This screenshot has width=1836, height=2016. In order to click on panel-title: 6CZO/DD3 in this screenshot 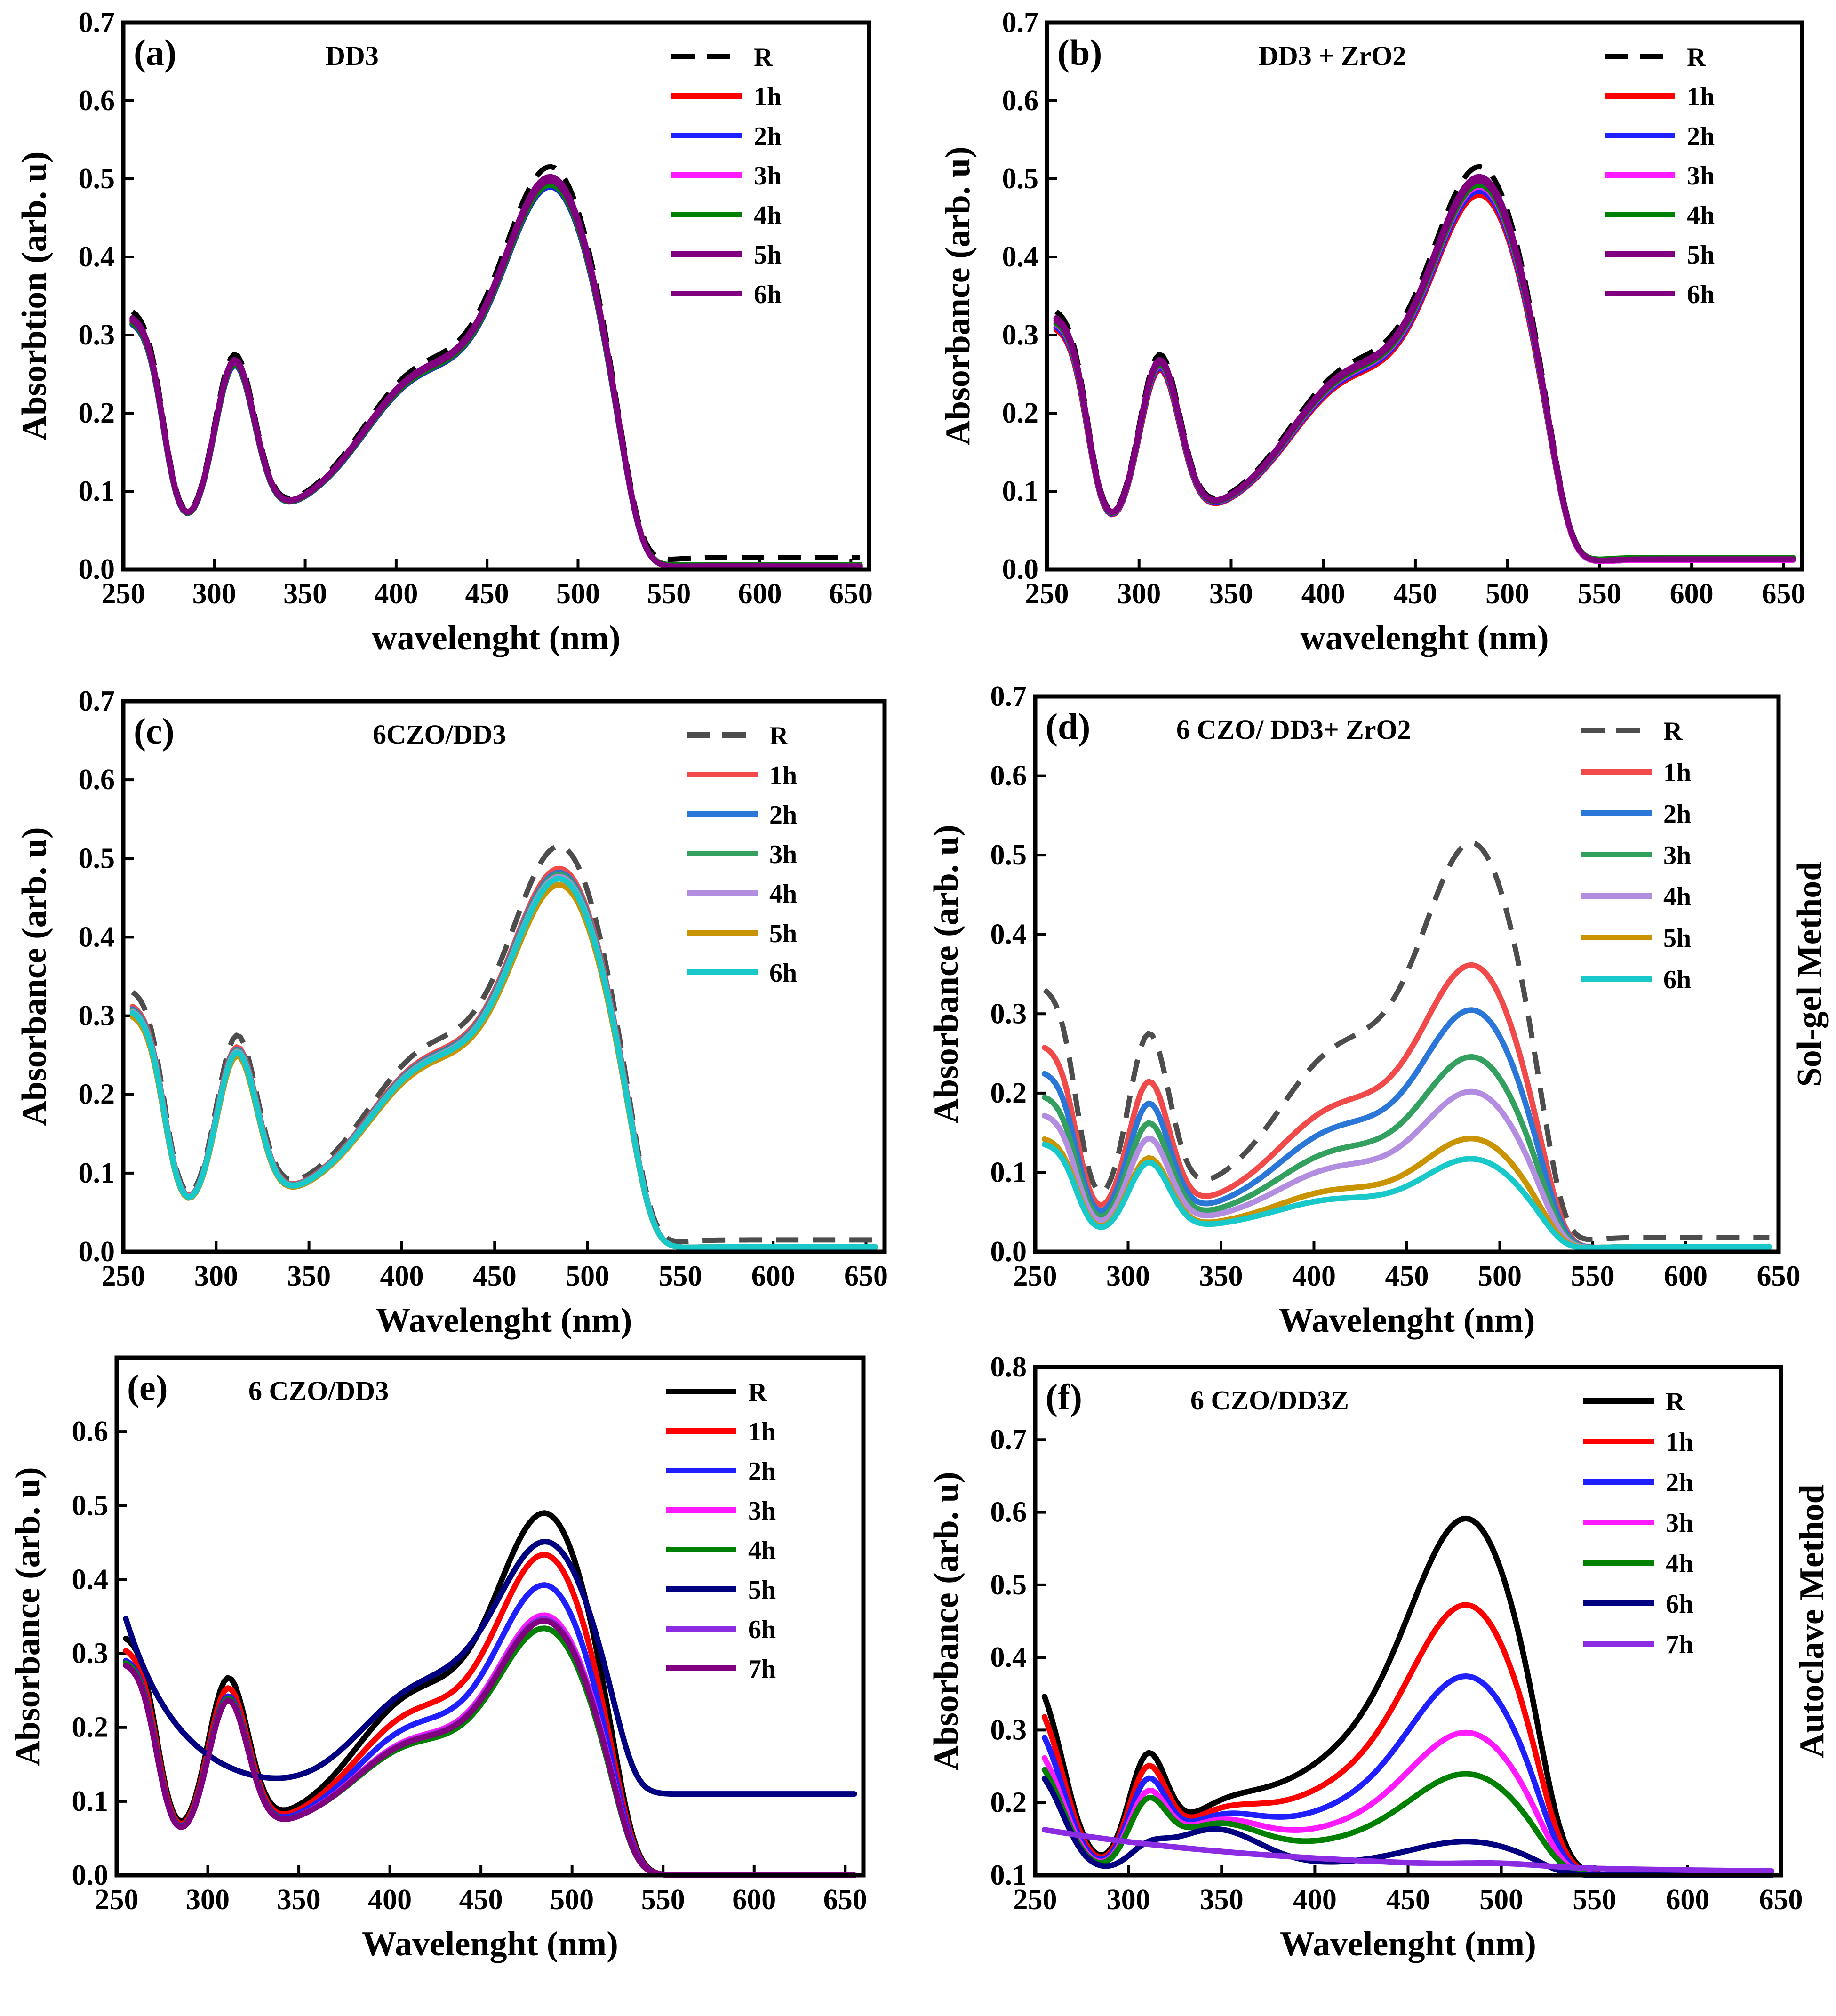, I will do `click(439, 734)`.